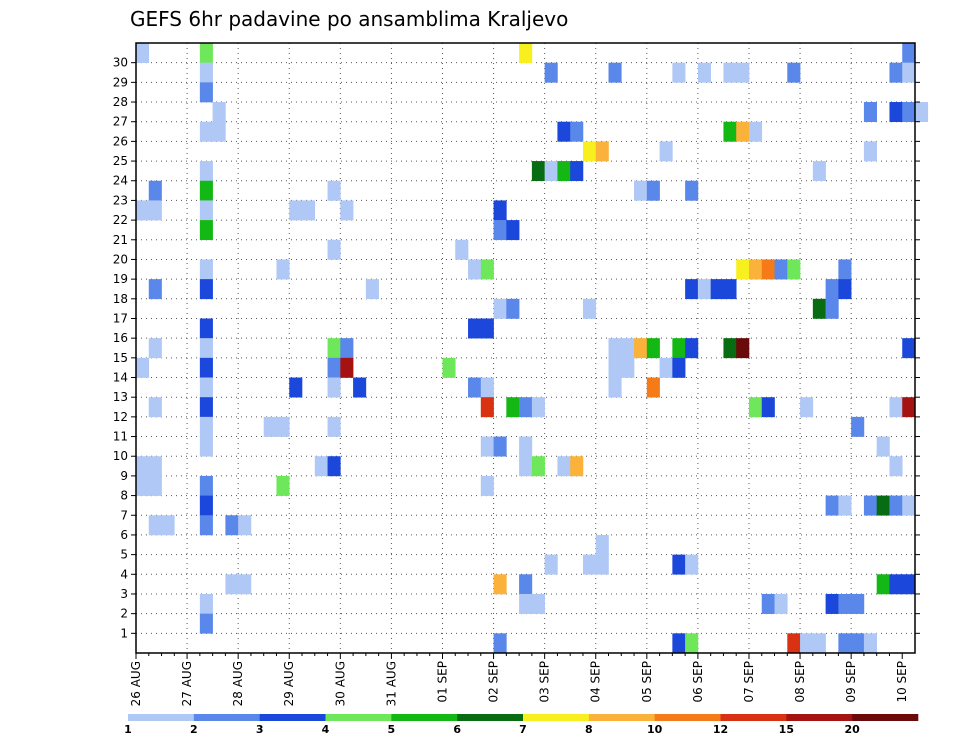  What do you see at coordinates (442, 682) in the screenshot?
I see `x-tick-label: 01 SEP` at bounding box center [442, 682].